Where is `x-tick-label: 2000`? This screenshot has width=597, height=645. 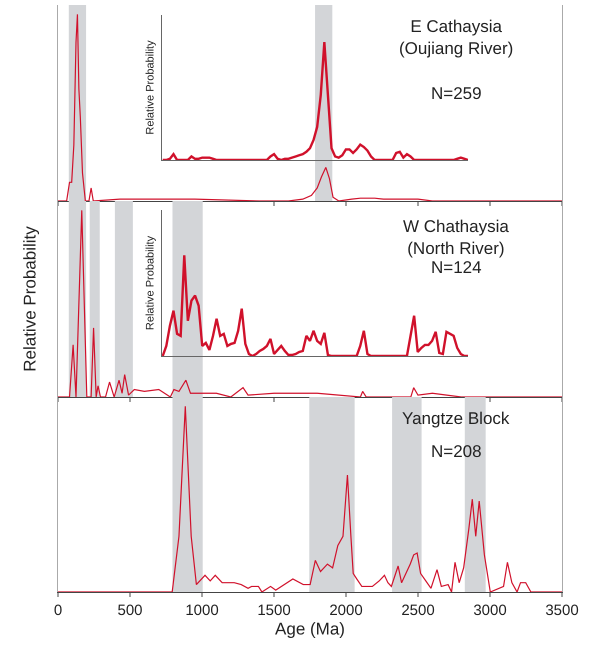 x-tick-label: 2000 is located at coordinates (346, 610).